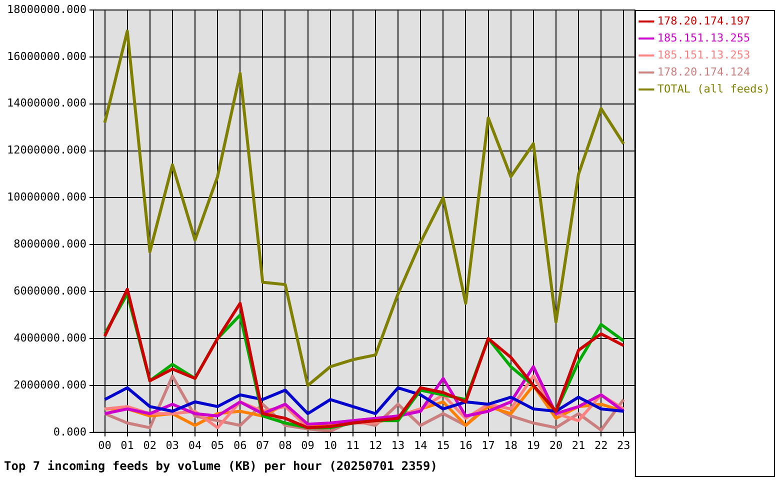  Describe the element at coordinates (353, 445) in the screenshot. I see `x-tick-label: 11` at that location.